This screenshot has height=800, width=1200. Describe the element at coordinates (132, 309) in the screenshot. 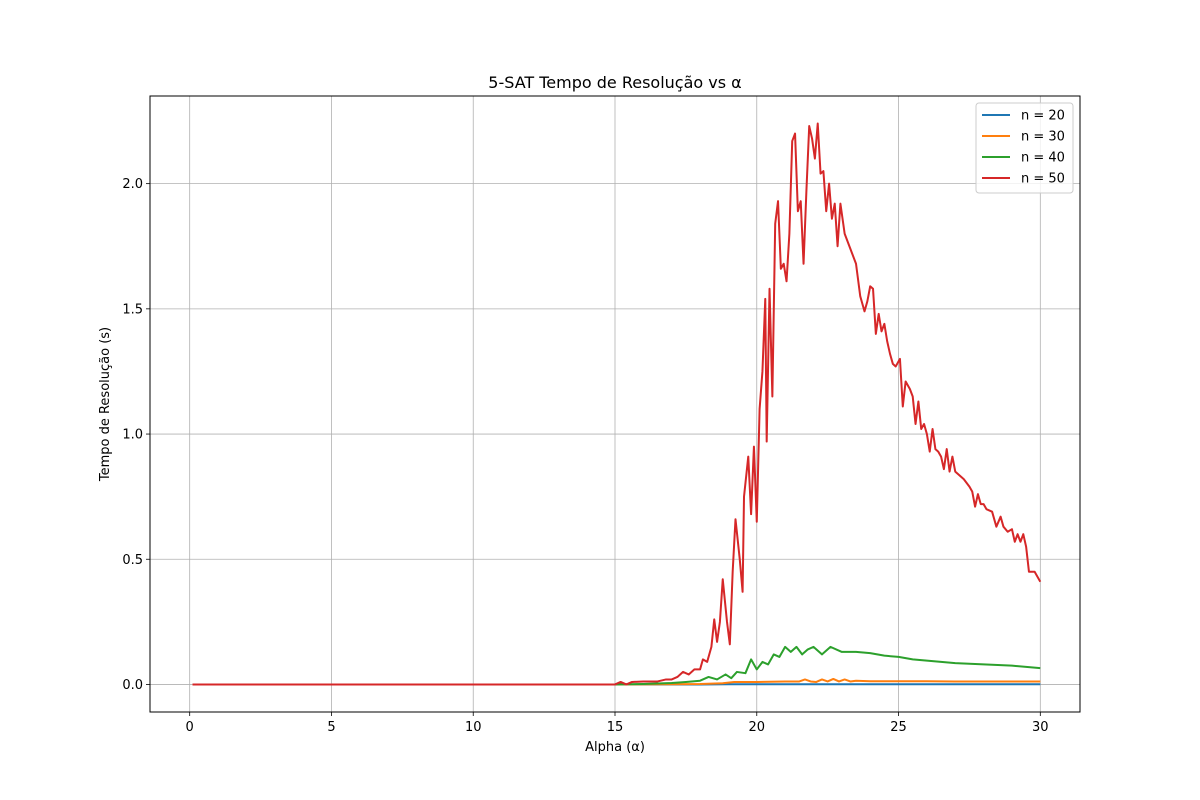

I see `y-tick-label: 1.5` at that location.